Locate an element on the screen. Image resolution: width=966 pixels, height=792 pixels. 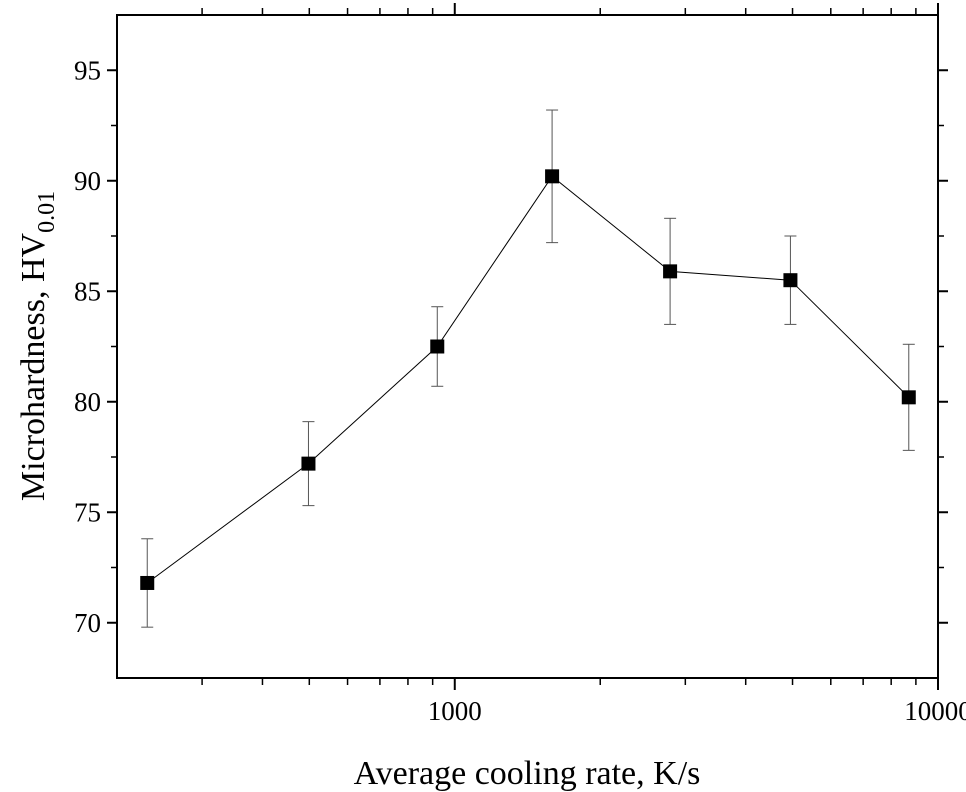
x-tick-label: 1000 is located at coordinates (455, 711).